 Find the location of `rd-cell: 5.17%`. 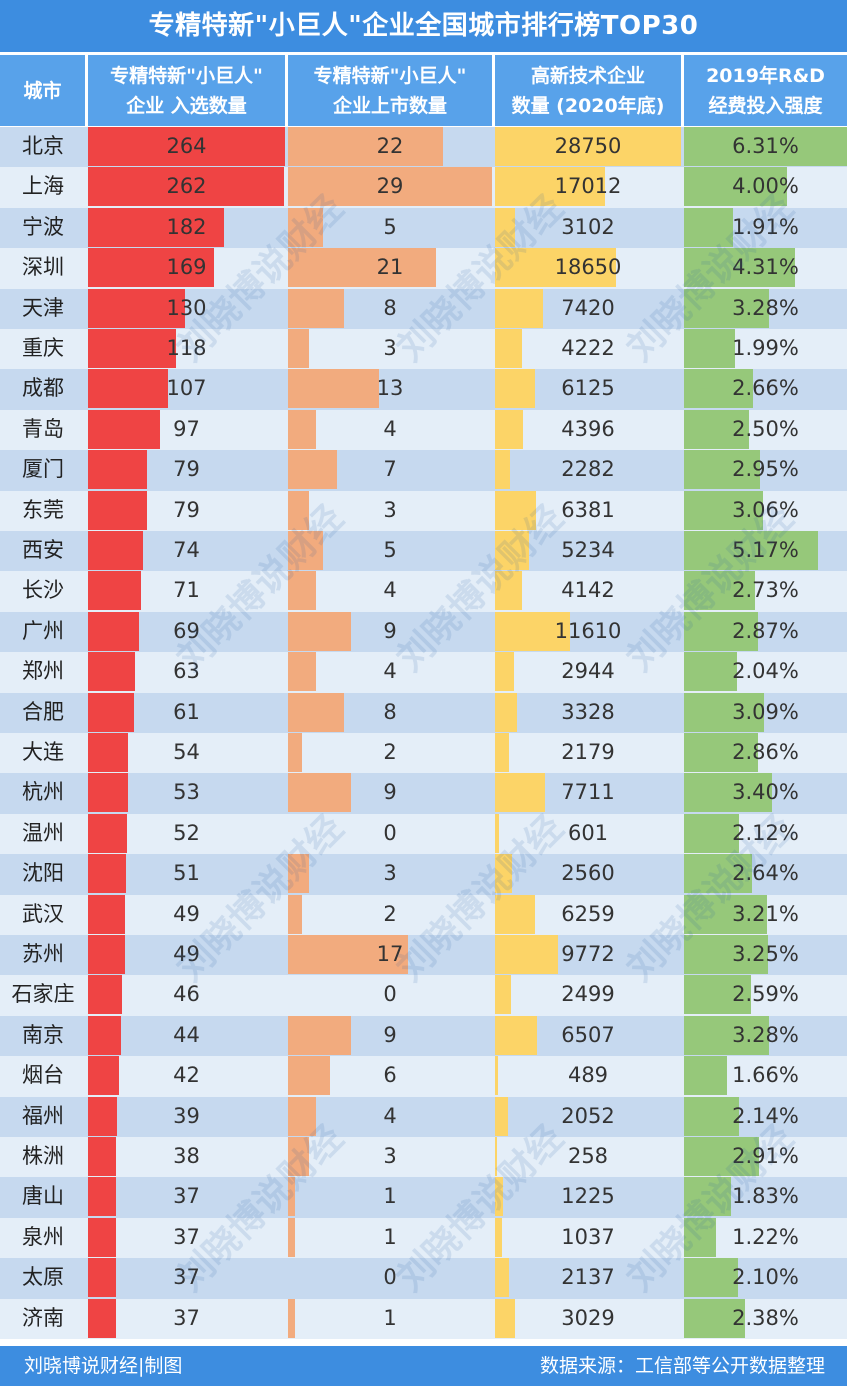

rd-cell: 5.17% is located at coordinates (765, 550).